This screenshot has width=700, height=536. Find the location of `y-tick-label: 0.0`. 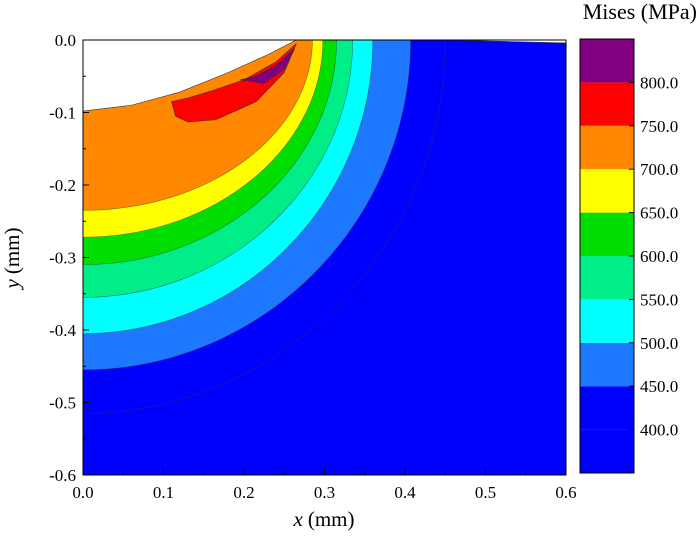

y-tick-label: 0.0 is located at coordinates (65, 40).